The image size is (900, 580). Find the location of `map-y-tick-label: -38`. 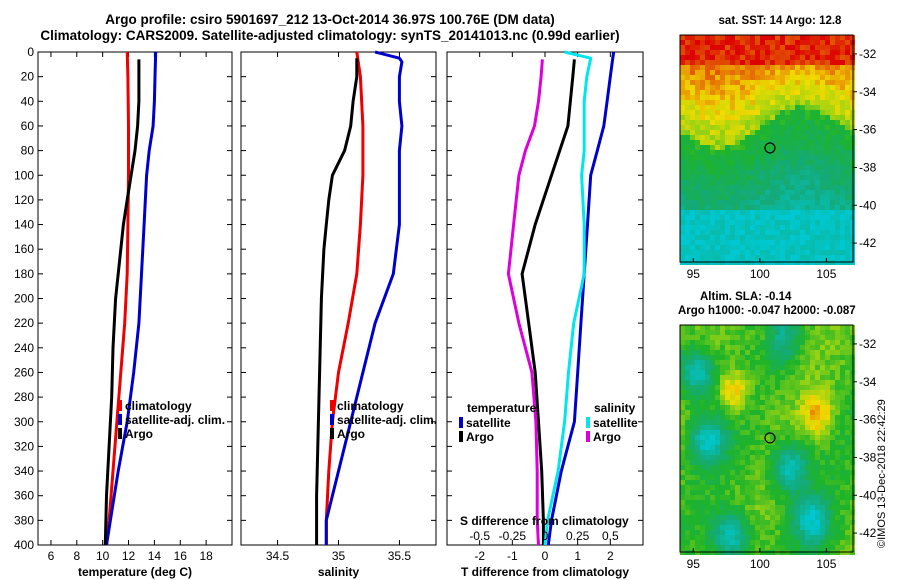

map-y-tick-label: -38 is located at coordinates (868, 457).